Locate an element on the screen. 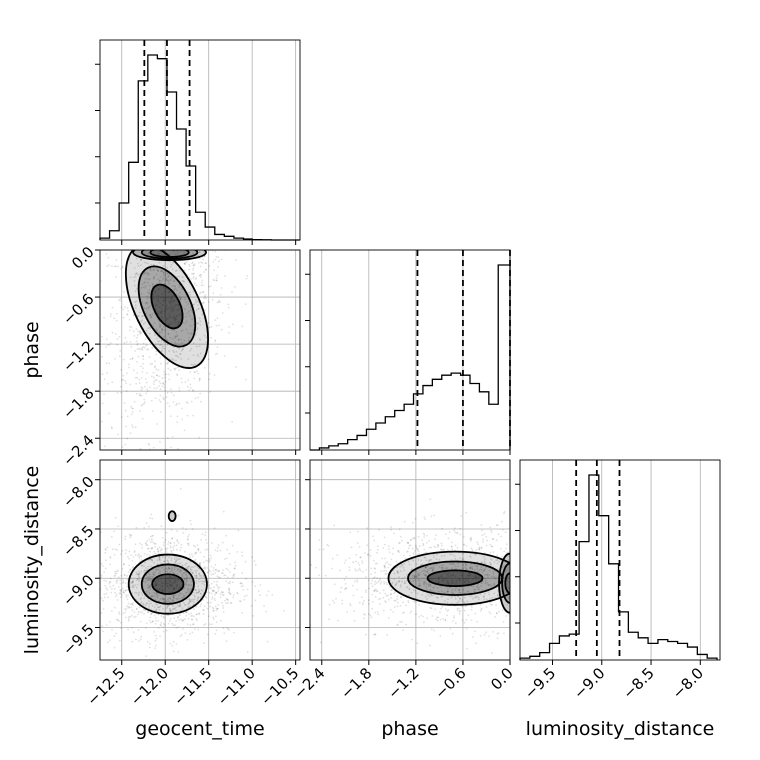  density-geocent-time-vs-phase-contour is located at coordinates (169, 254).